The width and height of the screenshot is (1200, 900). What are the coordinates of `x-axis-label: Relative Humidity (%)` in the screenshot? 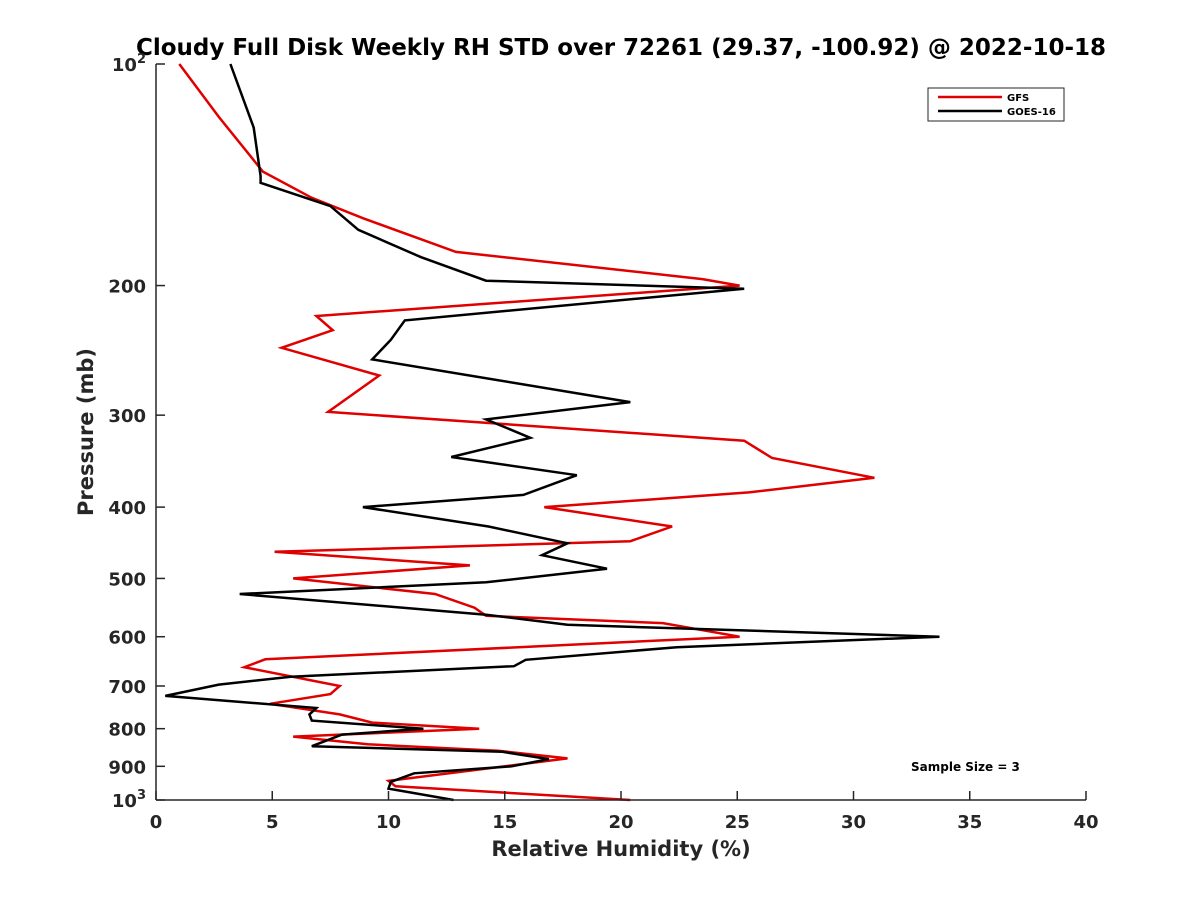 It's located at (620, 849).